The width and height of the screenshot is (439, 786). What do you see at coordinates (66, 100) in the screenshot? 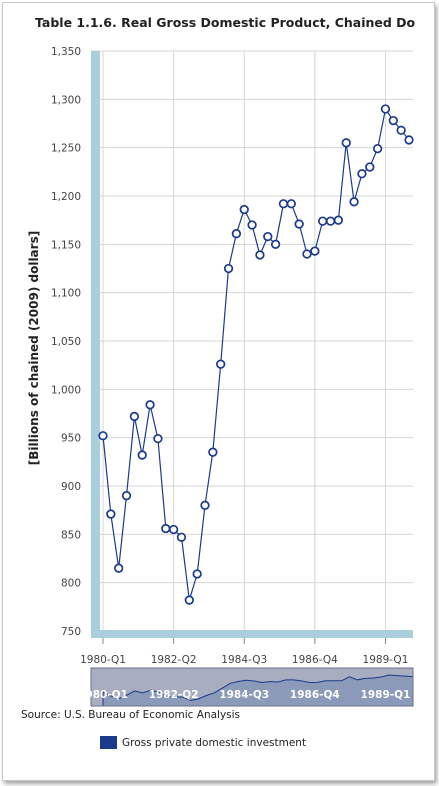
I see `y-tick-label: 1,300` at bounding box center [66, 100].